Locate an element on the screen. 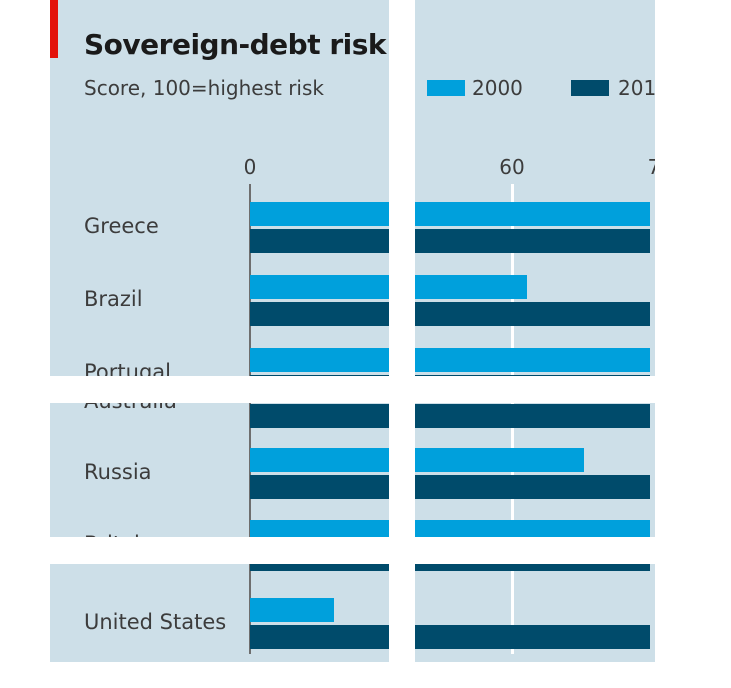 This screenshot has width=731, height=688. category-label: United States is located at coordinates (155, 622).